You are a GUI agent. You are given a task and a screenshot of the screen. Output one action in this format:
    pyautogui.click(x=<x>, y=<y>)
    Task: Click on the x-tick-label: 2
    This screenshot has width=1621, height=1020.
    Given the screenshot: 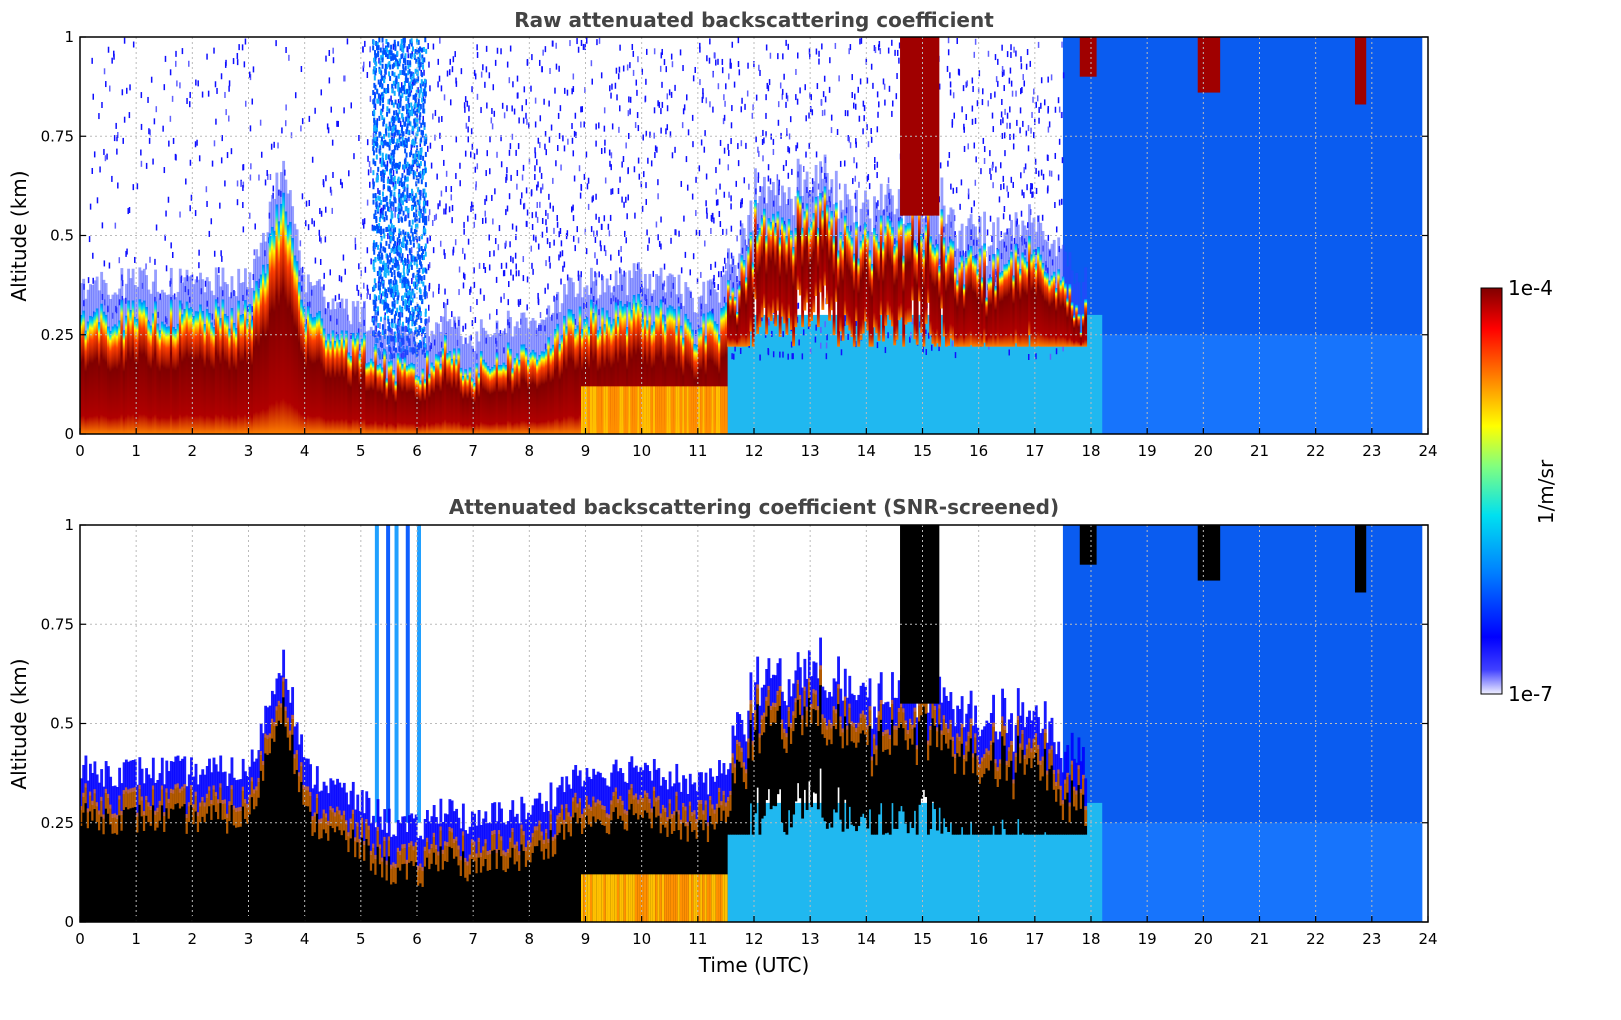 What is the action you would take?
    pyautogui.click(x=193, y=451)
    